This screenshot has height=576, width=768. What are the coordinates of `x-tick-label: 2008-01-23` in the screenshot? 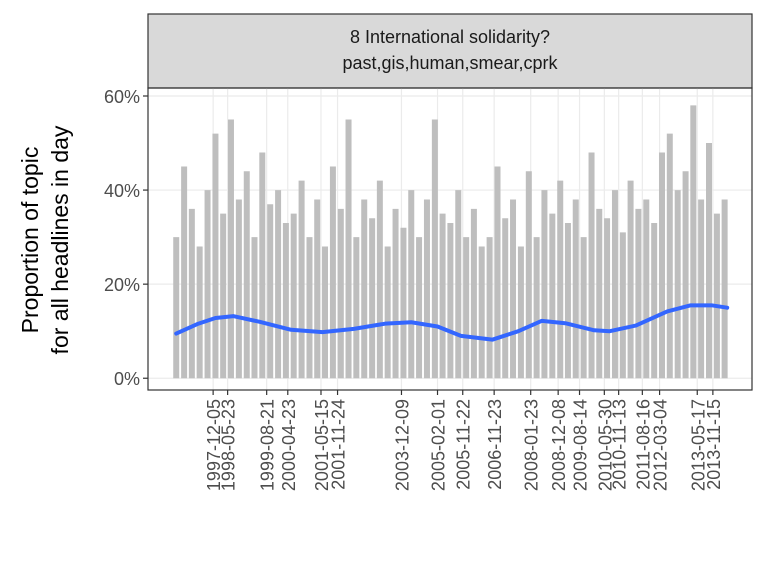 It's located at (532, 445).